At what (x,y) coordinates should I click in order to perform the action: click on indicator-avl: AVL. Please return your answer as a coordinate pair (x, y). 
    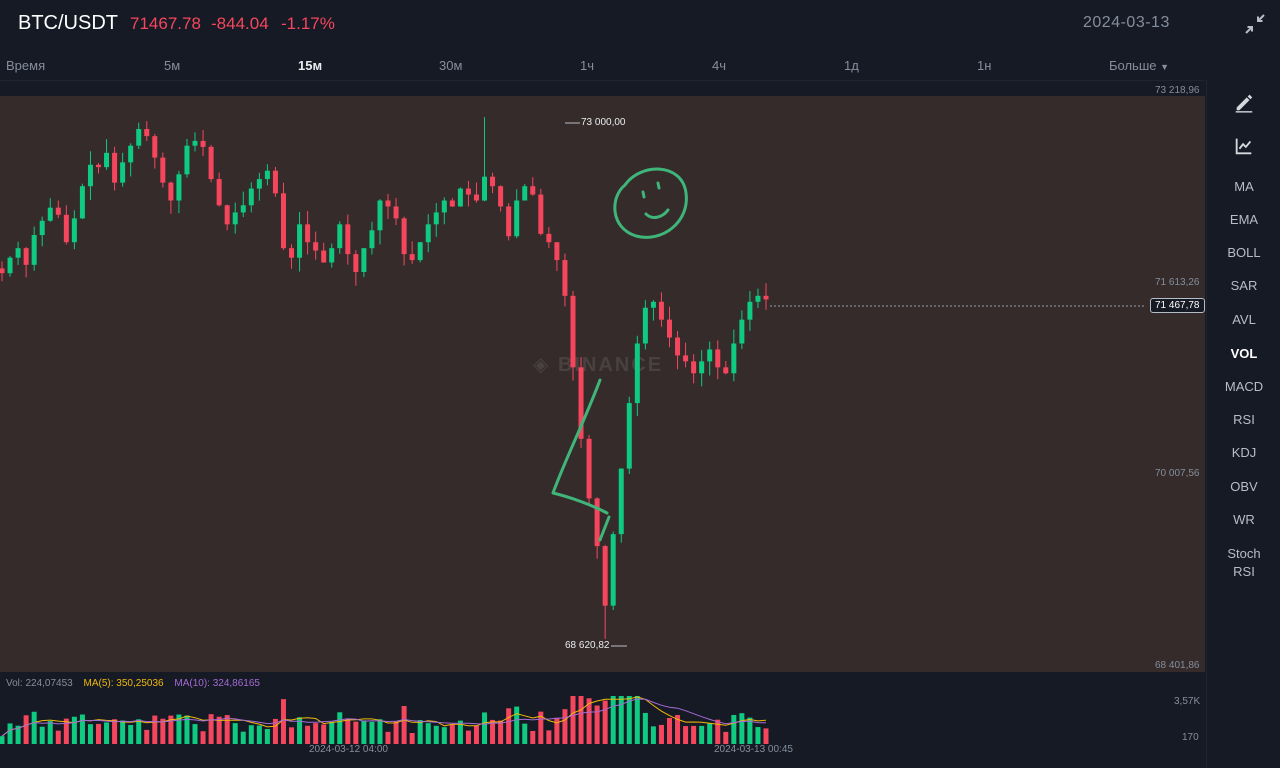
    Looking at the image, I should click on (1244, 319).